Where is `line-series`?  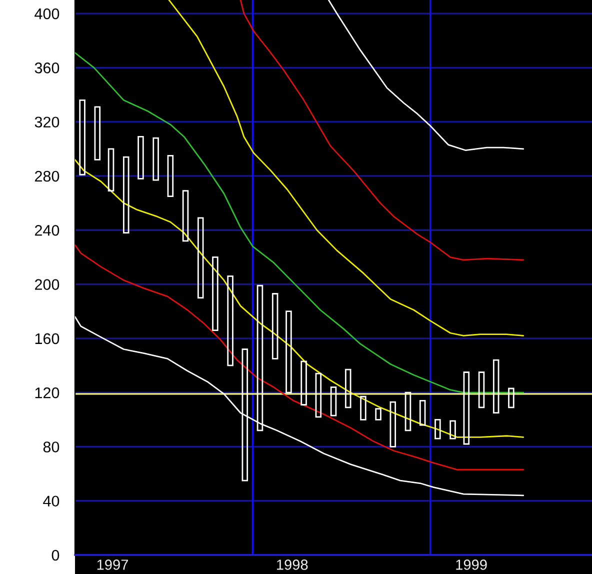
line-series is located at coordinates (426, 75).